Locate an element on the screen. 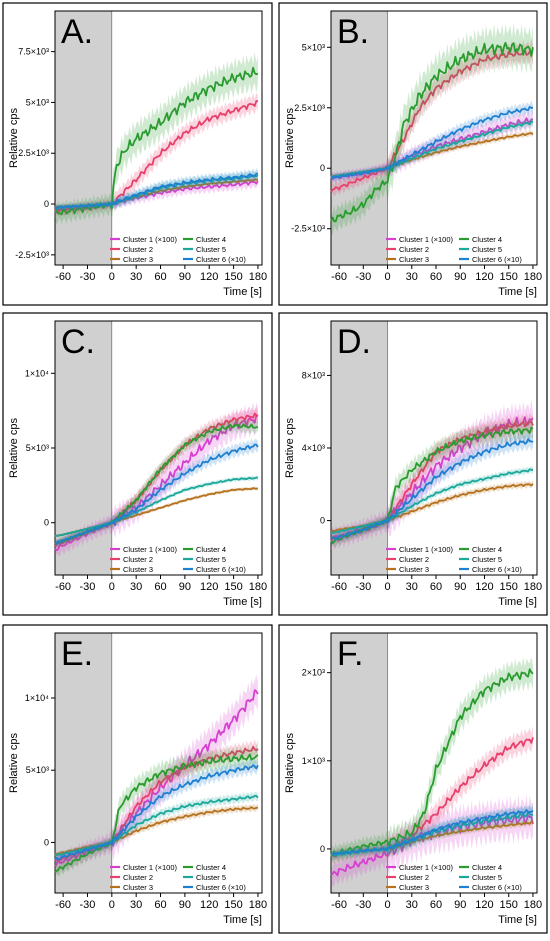 Image resolution: width=550 pixels, height=941 pixels. plot-area is located at coordinates (158, 138).